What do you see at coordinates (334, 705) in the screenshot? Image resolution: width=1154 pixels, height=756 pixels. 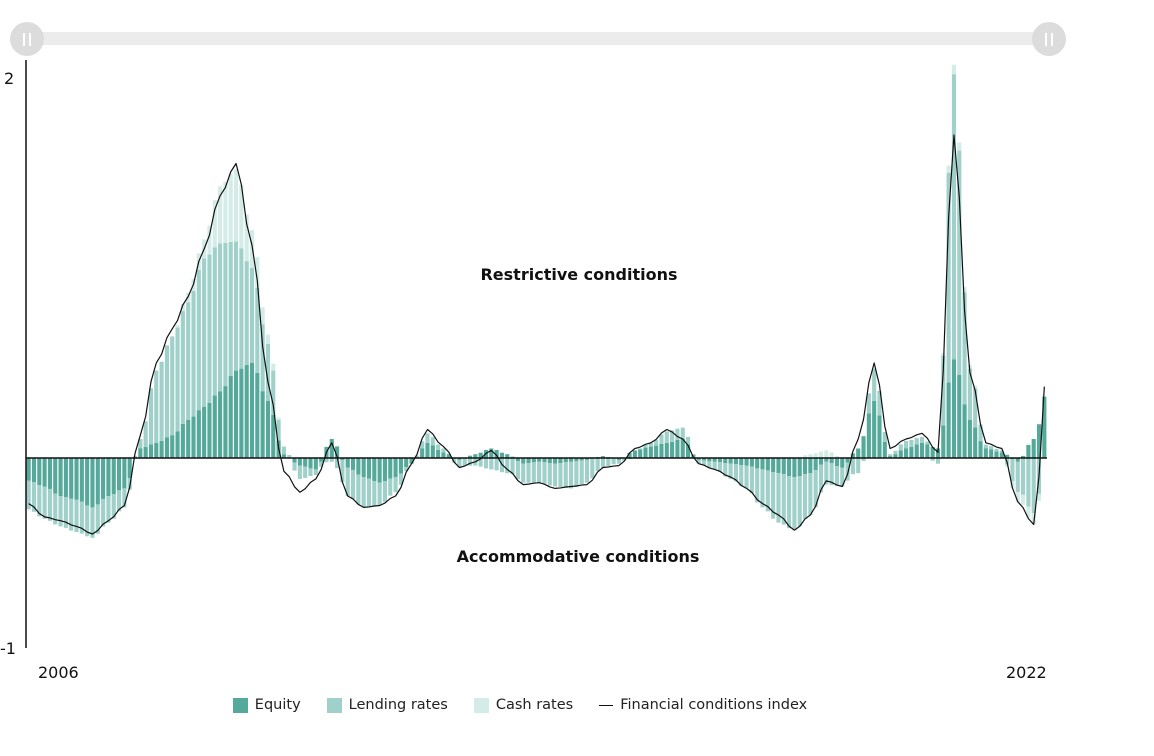 I see `legend-swatch-lending-rates` at bounding box center [334, 705].